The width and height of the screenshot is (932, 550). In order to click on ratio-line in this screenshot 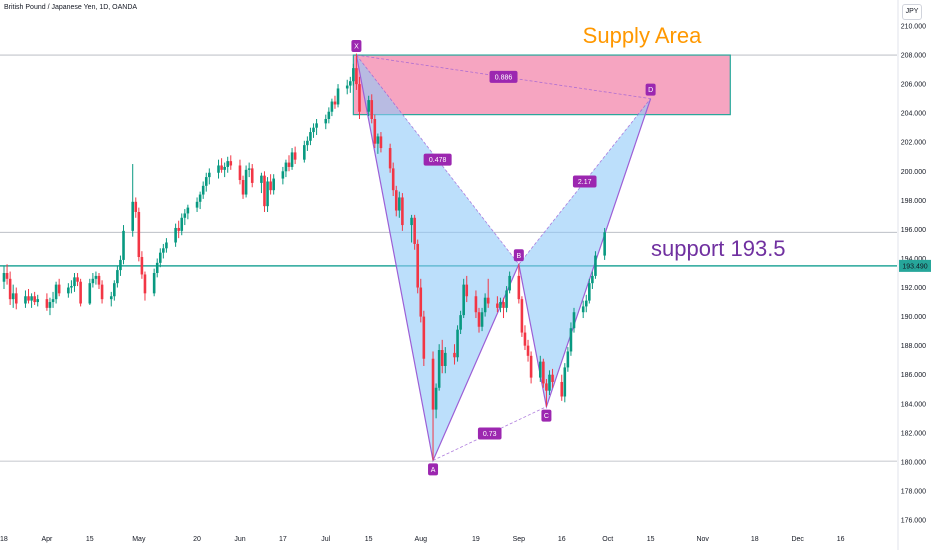, I will do `click(503, 77)`.